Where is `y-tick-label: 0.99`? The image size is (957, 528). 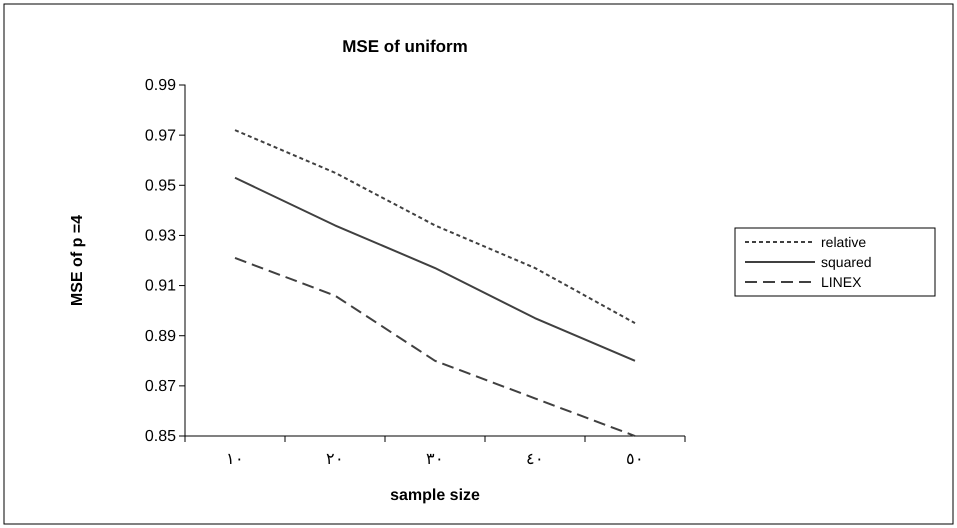 y-tick-label: 0.99 is located at coordinates (160, 85).